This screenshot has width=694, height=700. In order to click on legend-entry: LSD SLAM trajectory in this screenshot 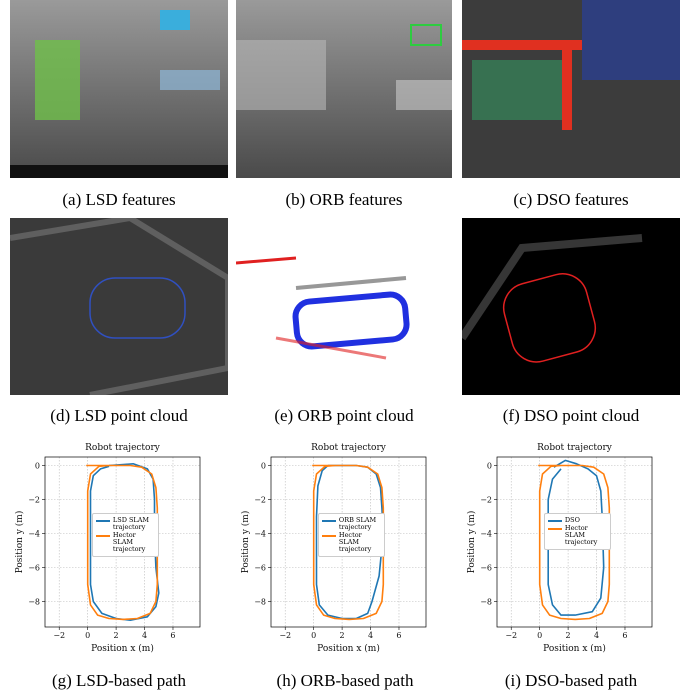, I will do `click(125, 524)`.